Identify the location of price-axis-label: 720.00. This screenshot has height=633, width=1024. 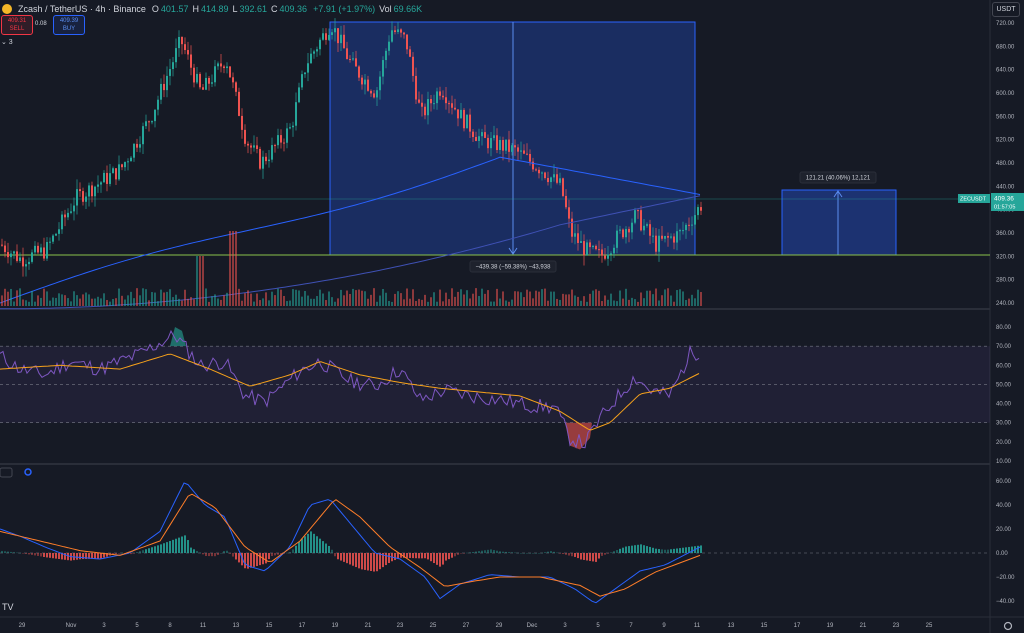
(1005, 24).